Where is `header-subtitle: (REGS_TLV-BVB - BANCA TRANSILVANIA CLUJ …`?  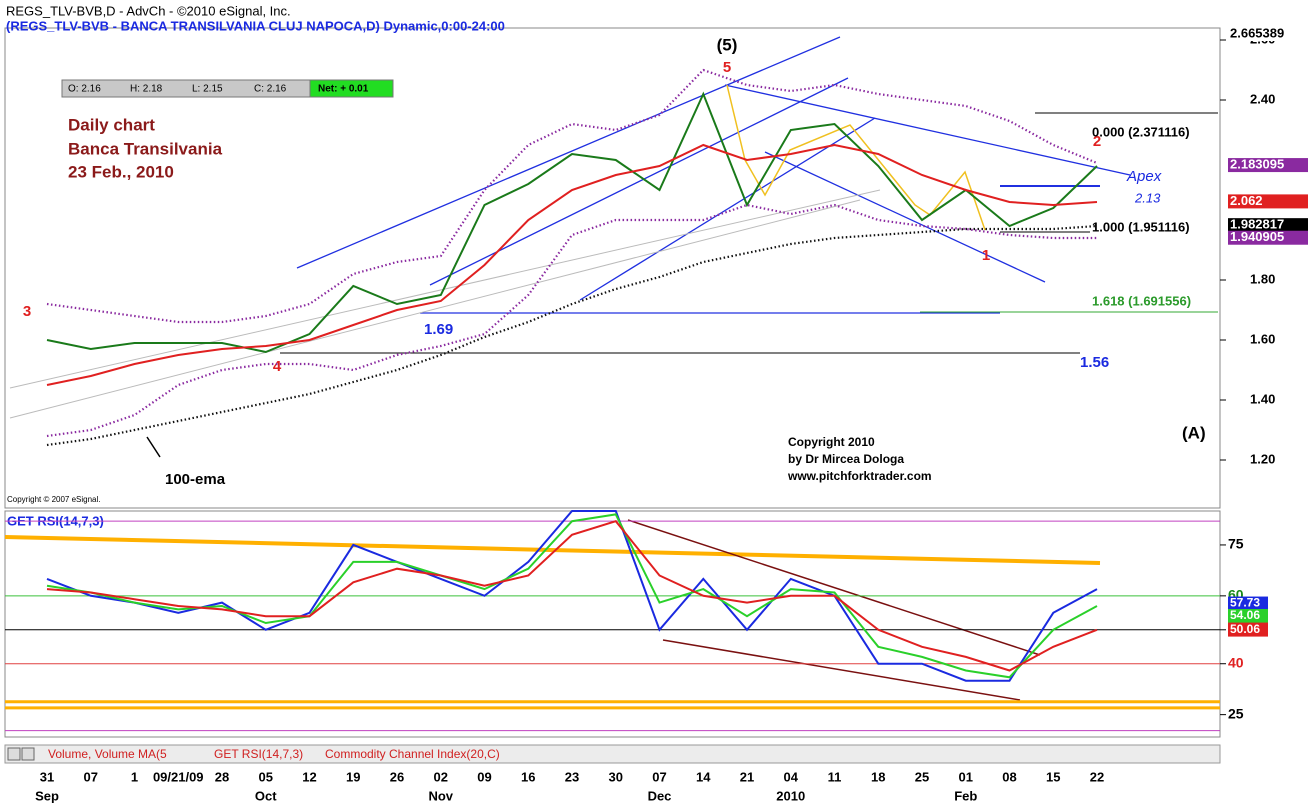
header-subtitle: (REGS_TLV-BVB - BANCA TRANSILVANIA CLUJ … is located at coordinates (255, 25).